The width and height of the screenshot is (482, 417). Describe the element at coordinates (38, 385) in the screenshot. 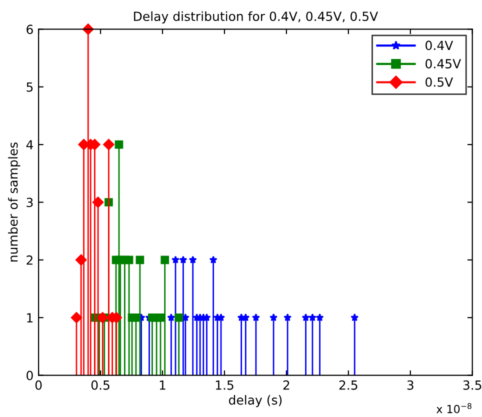

I see `x-tick-label: 0` at that location.